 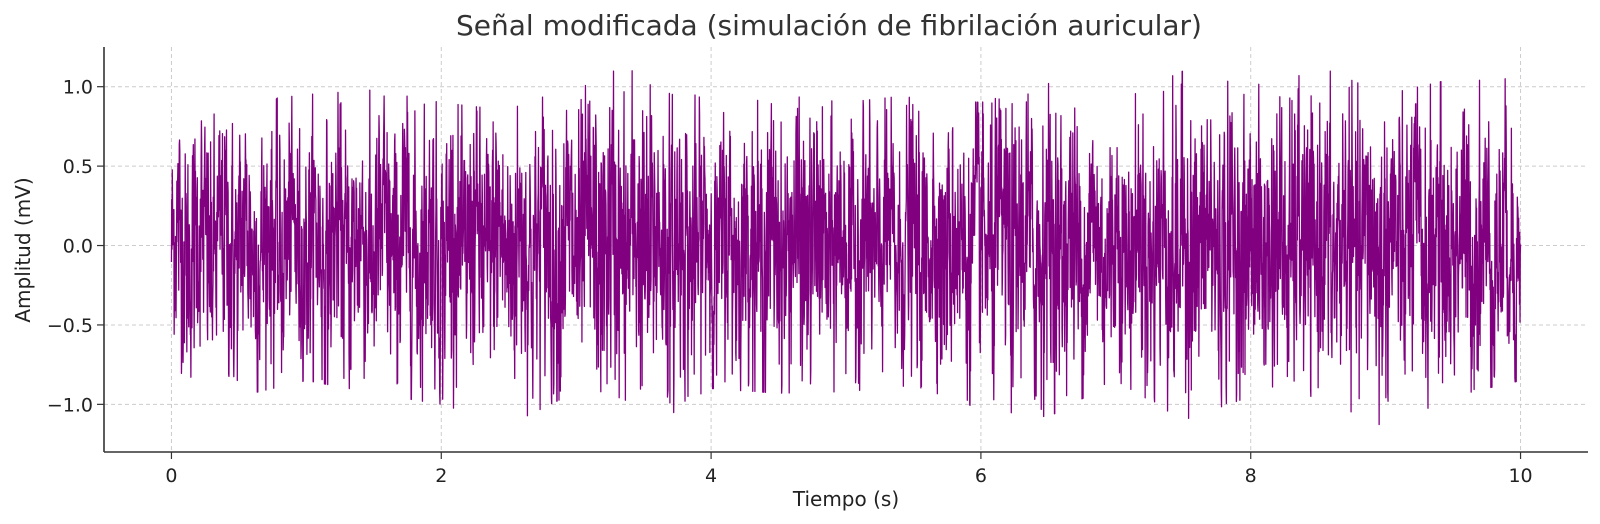 What do you see at coordinates (441, 476) in the screenshot?
I see `x-tick-label: 2` at bounding box center [441, 476].